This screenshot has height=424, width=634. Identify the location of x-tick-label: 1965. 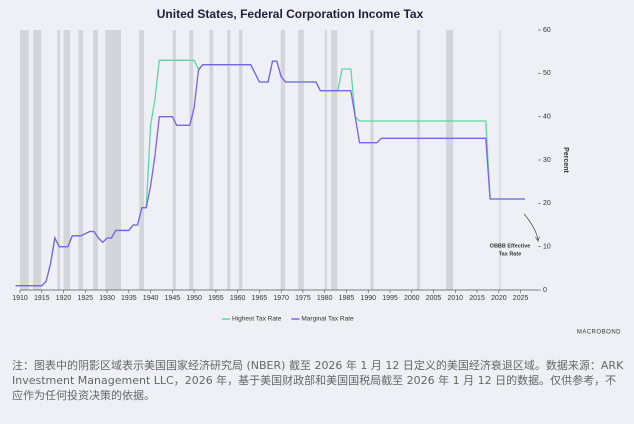
(260, 298).